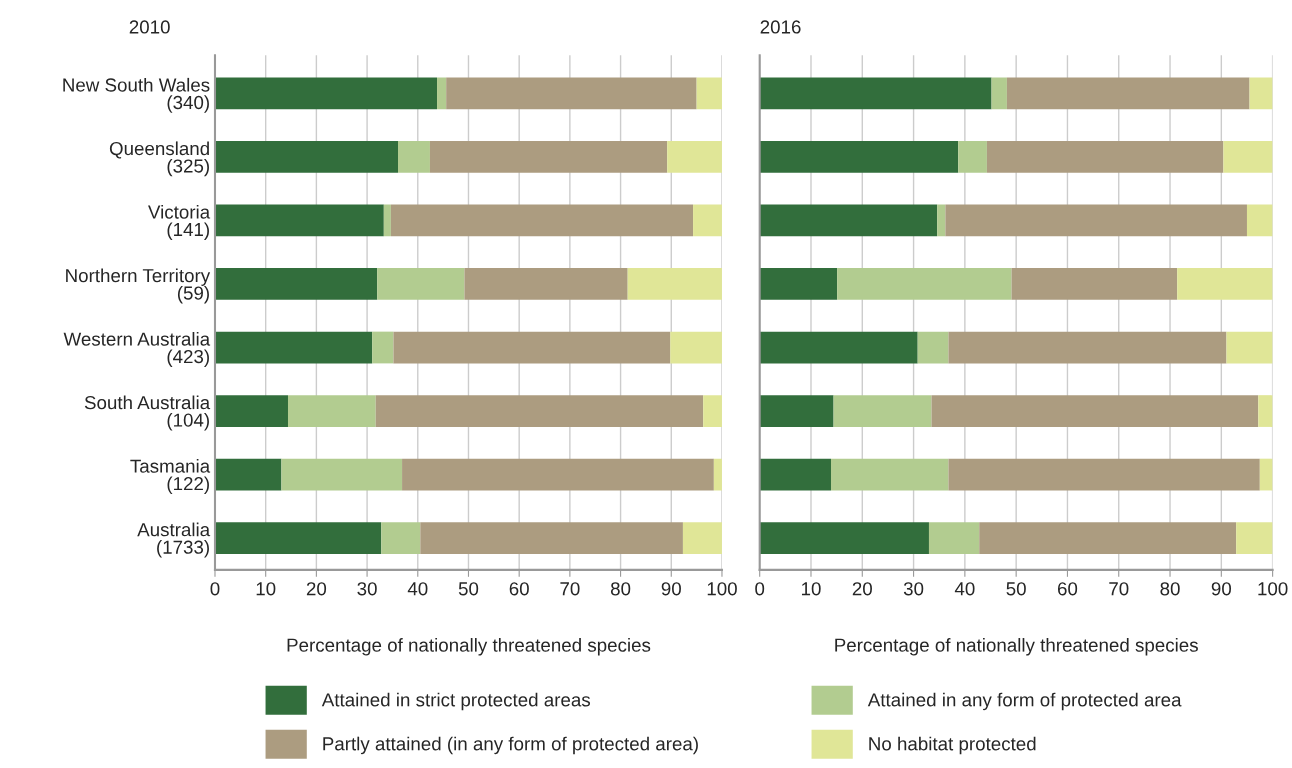 The height and width of the screenshot is (768, 1292). Describe the element at coordinates (1024, 701) in the screenshot. I see `legend-label: Attained in any form of protected area` at that location.